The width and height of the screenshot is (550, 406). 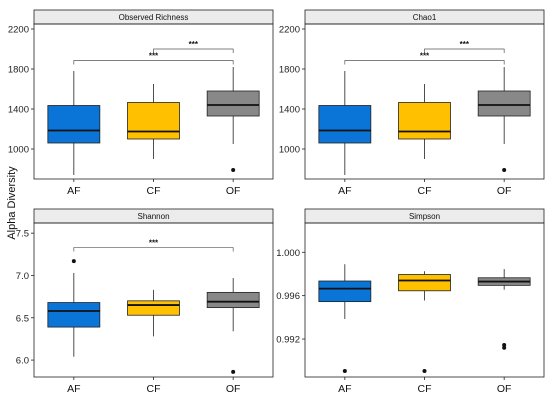 What do you see at coordinates (22, 234) in the screenshot?
I see `y-tick-label: 7.5` at bounding box center [22, 234].